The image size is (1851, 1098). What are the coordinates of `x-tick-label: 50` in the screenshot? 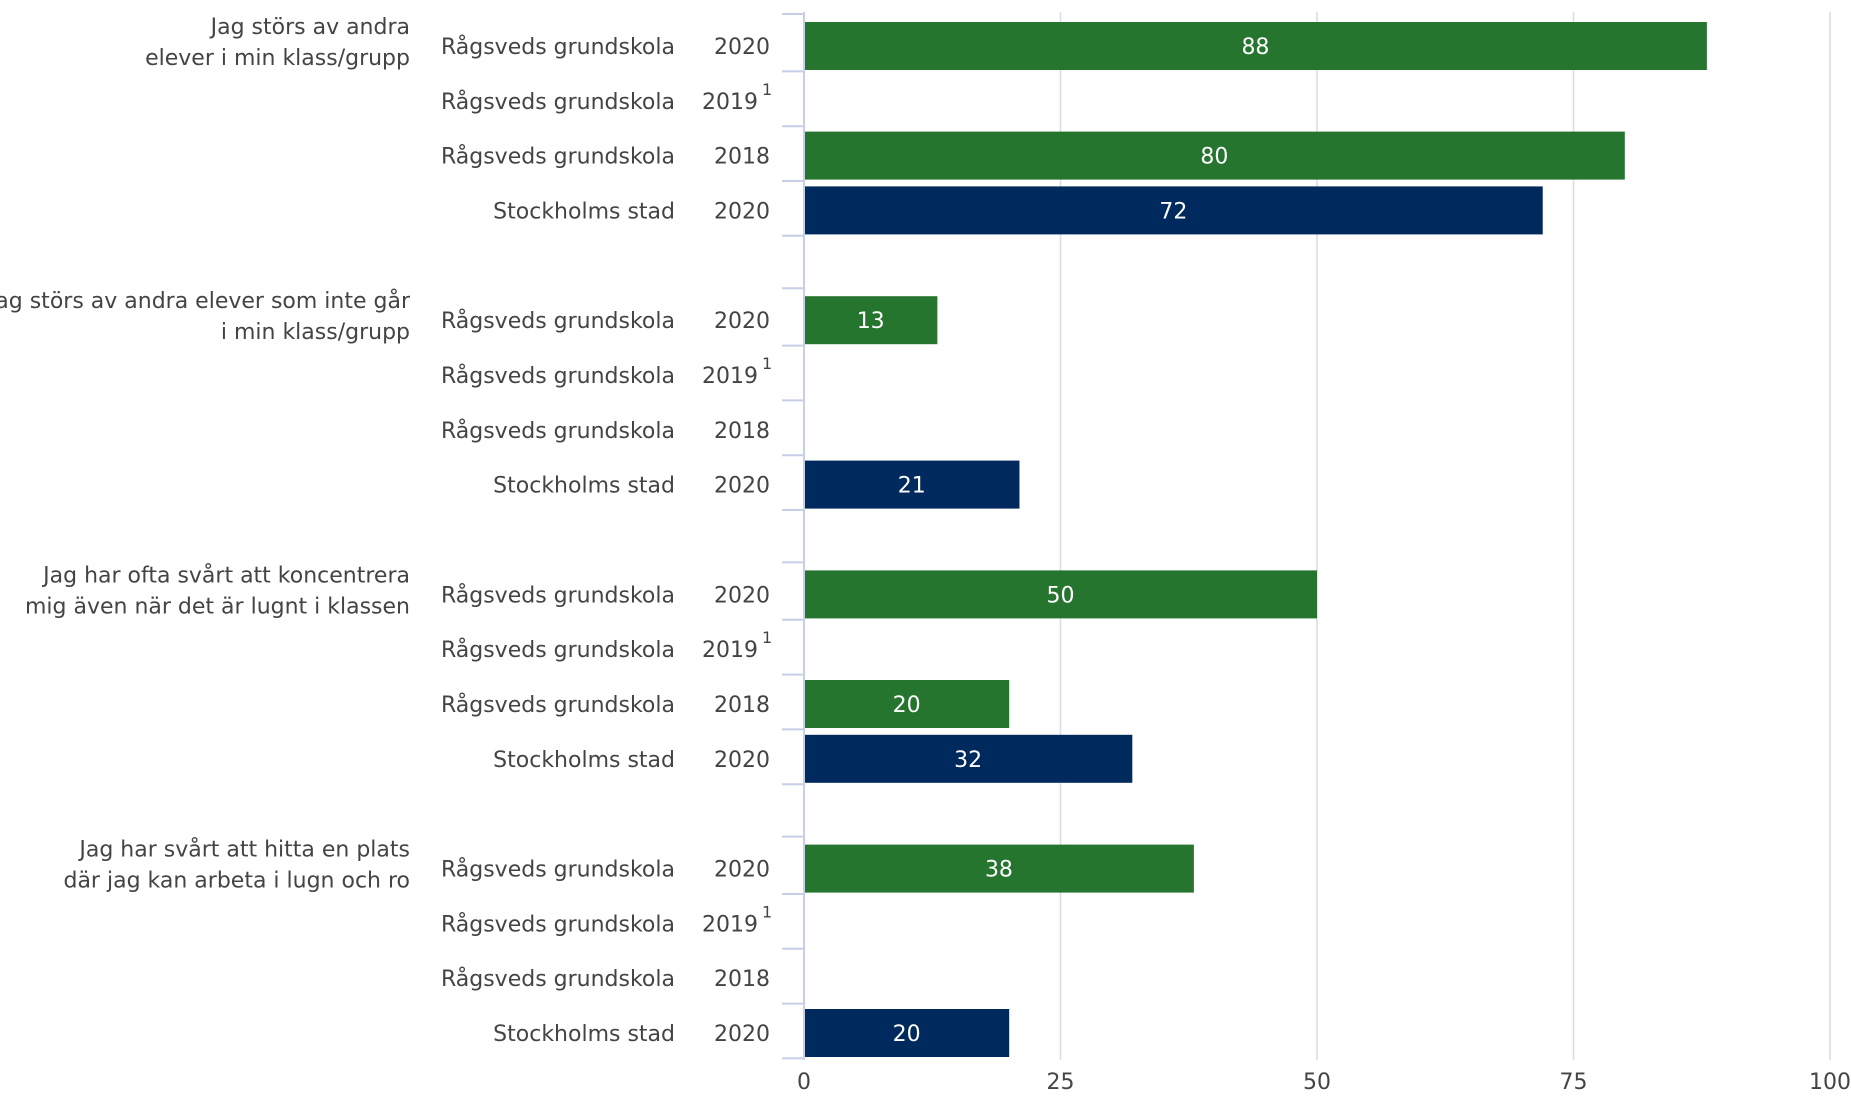 It's located at (1317, 1082).